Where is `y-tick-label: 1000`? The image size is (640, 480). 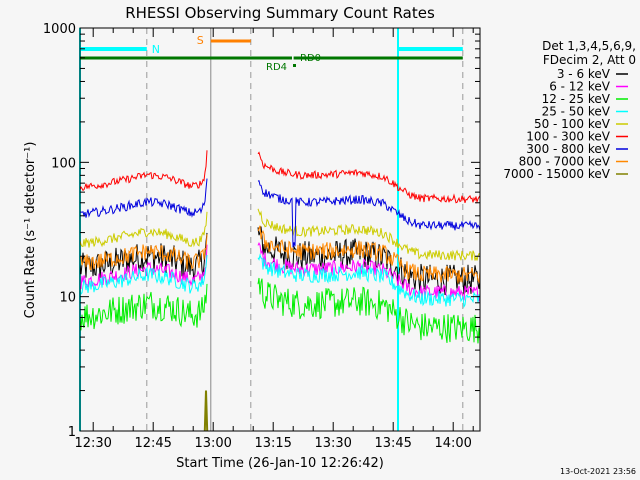 y-tick-label: 1000 is located at coordinates (59, 29).